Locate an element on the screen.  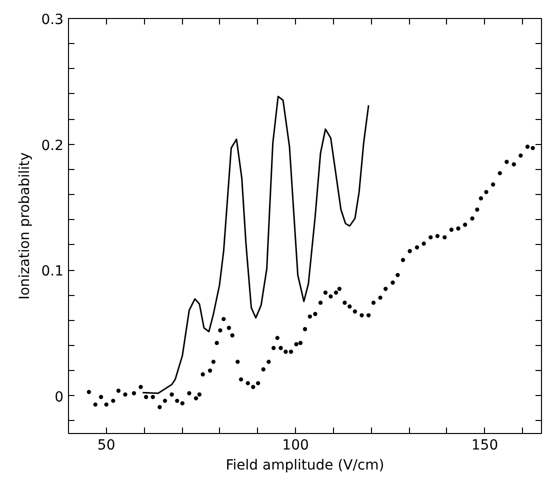
y-tick-label: 0.1 is located at coordinates (52, 272).